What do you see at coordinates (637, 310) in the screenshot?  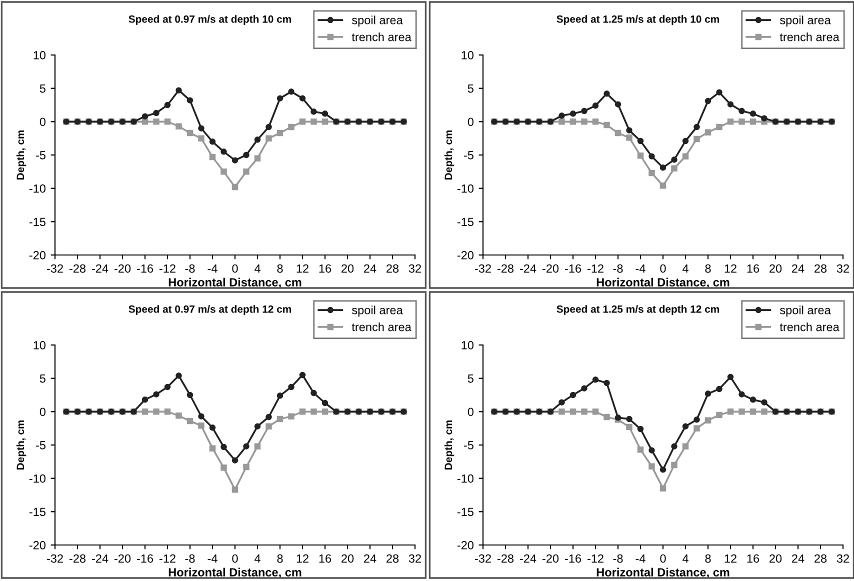 I see `chart-title: Speed at 1.25 m/s at depth 12 cm` at bounding box center [637, 310].